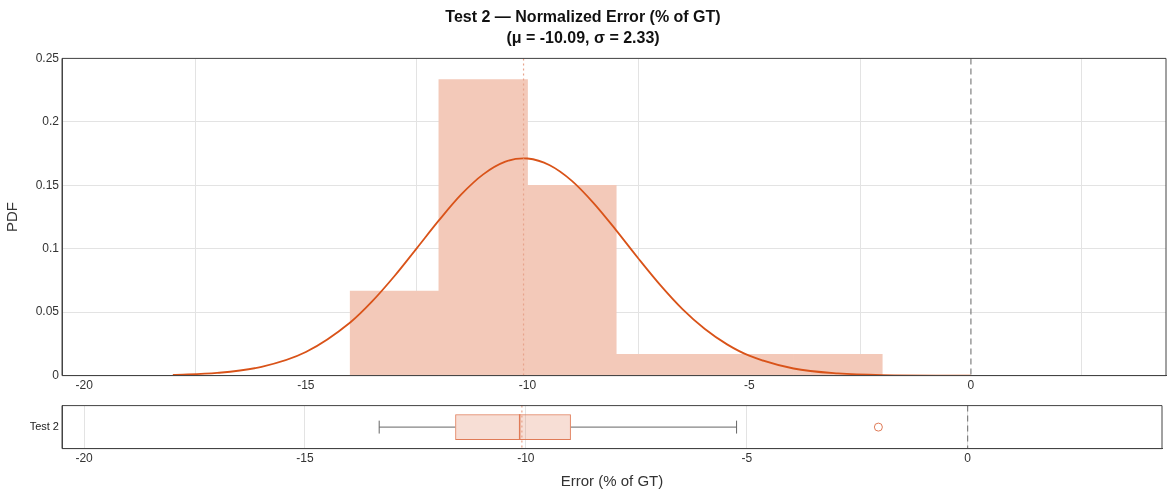  What do you see at coordinates (583, 38) in the screenshot?
I see `chart-subtitle: (μ = -10.09, σ = 2.33)` at bounding box center [583, 38].